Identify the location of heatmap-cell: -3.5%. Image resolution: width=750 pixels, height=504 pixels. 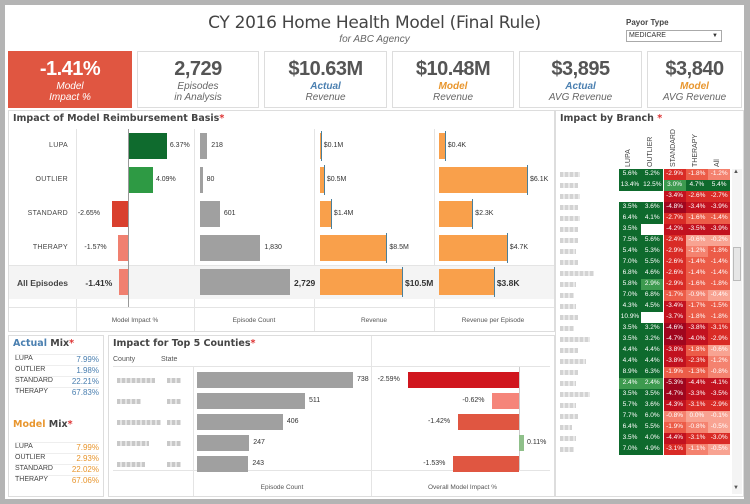
(719, 394).